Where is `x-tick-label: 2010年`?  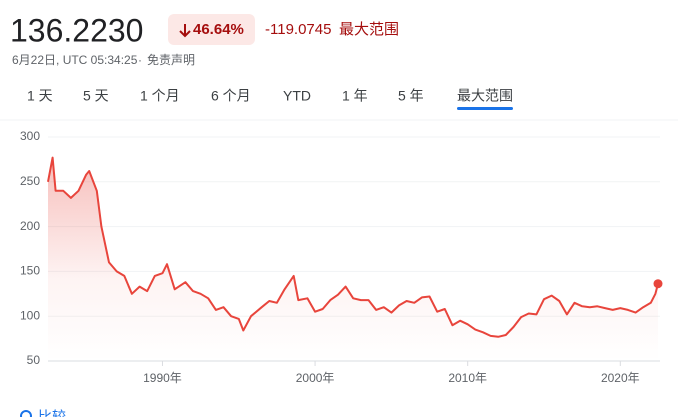
x-tick-label: 2010年 is located at coordinates (467, 378).